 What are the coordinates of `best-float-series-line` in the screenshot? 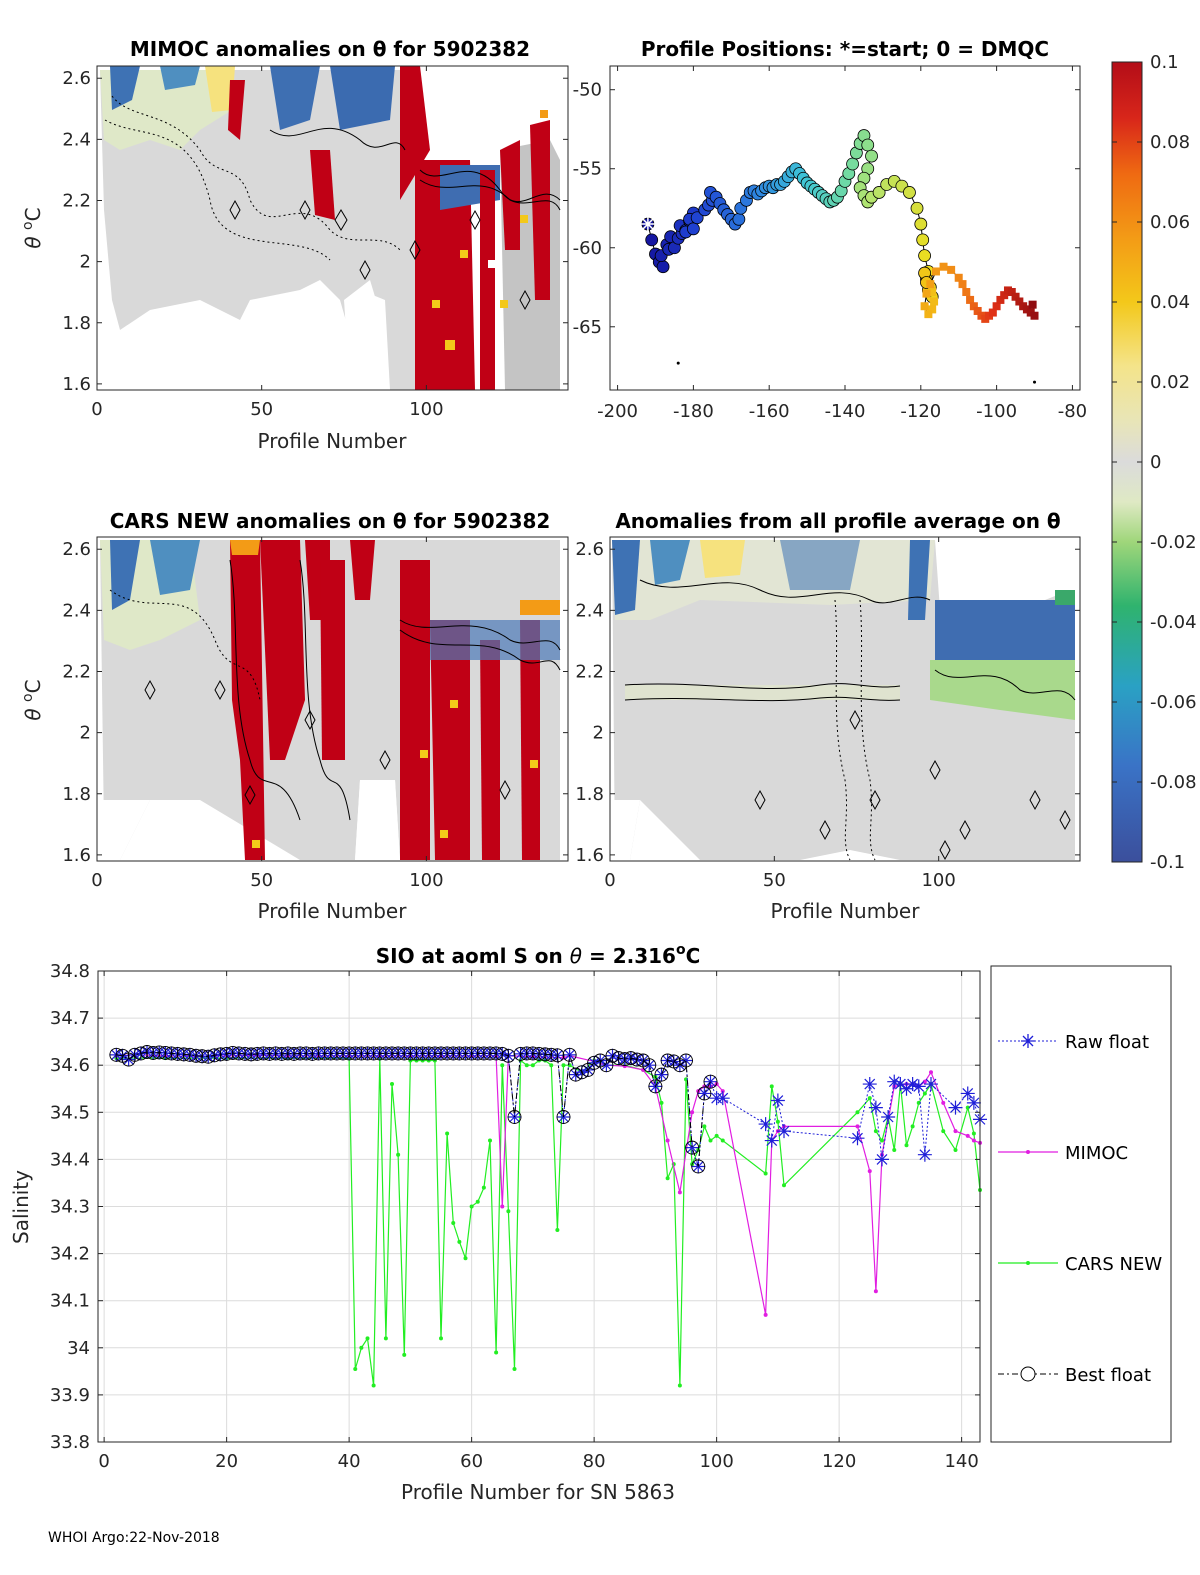 It's located at (413, 1109).